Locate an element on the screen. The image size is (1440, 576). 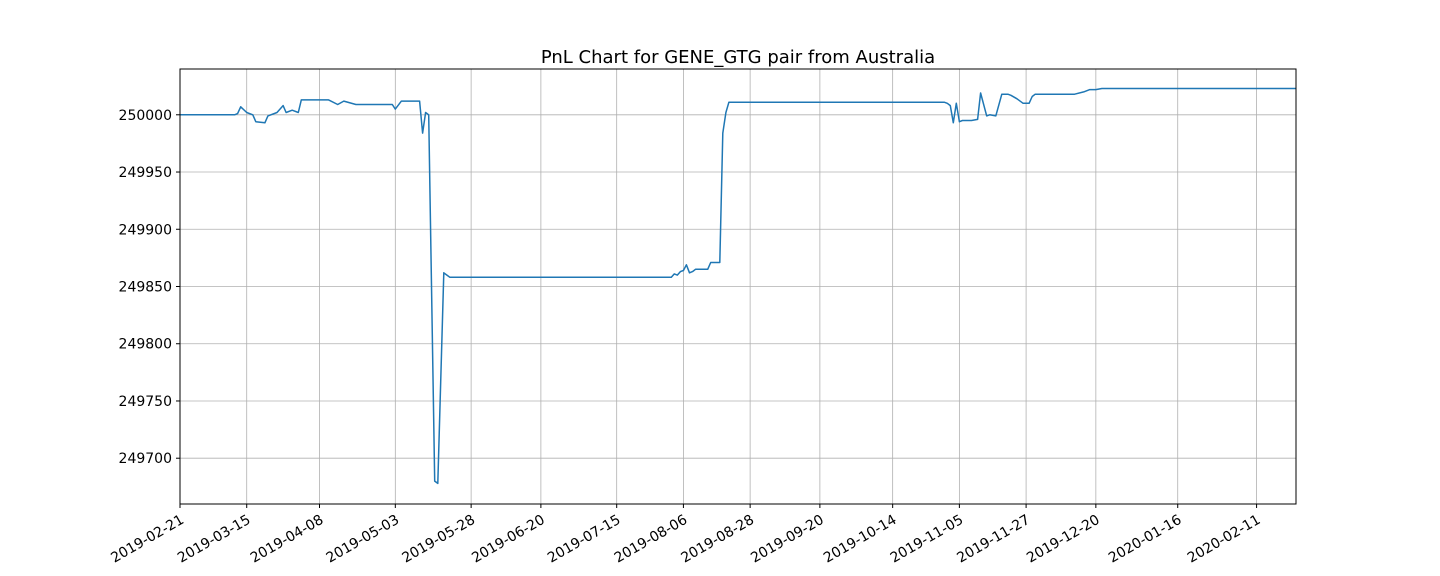
y-tick-label: 249950 is located at coordinates (145, 173).